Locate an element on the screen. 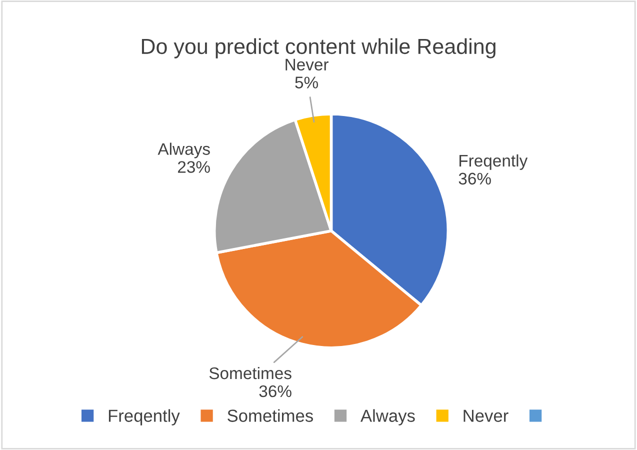 The width and height of the screenshot is (637, 450). slice-label: Never is located at coordinates (307, 64).